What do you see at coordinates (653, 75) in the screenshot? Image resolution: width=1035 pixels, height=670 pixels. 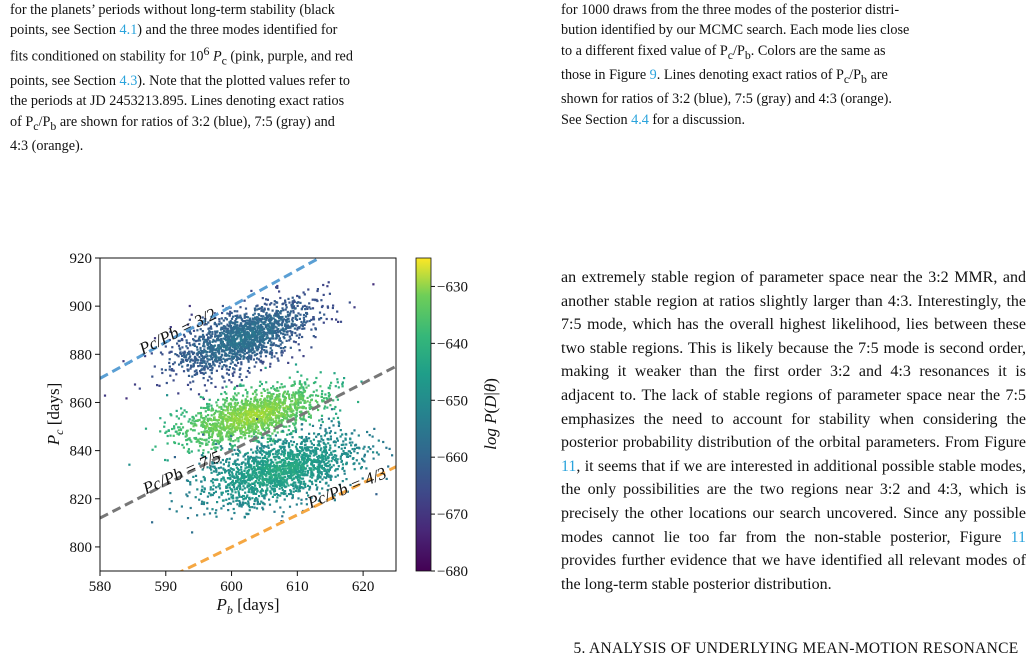 I see `figure-link: 9` at bounding box center [653, 75].